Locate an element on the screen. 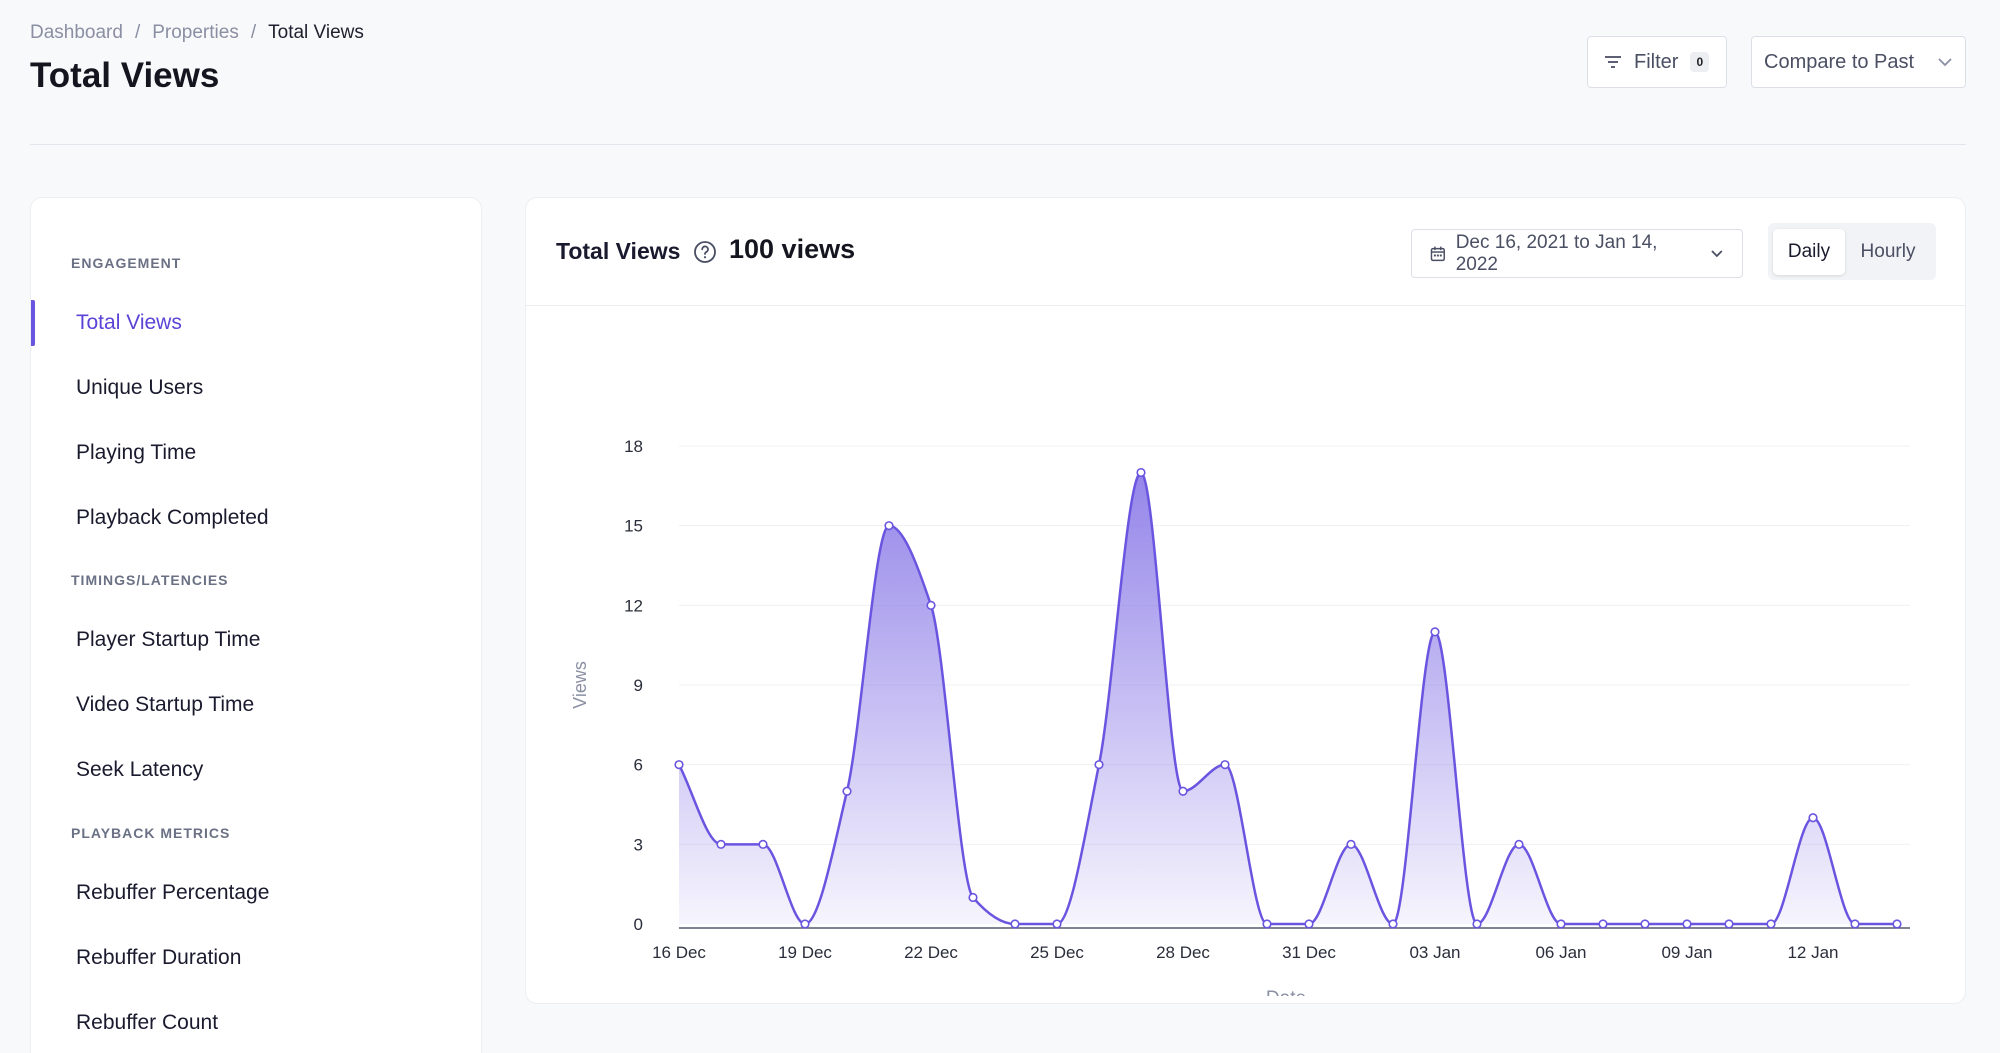 The width and height of the screenshot is (2000, 1053). date-range-picker: Dec 16, 2021 to Jan 14, 2022 is located at coordinates (1577, 253).